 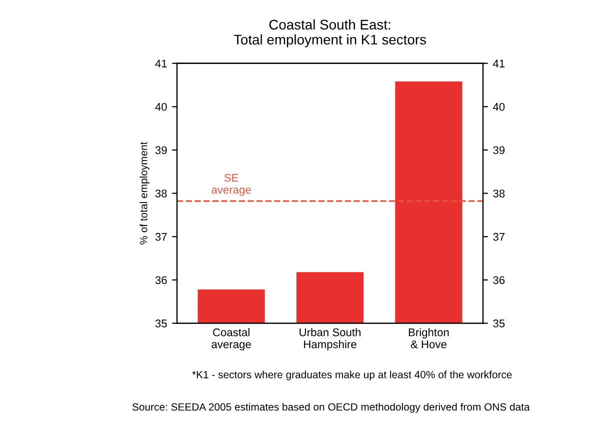 What do you see at coordinates (161, 280) in the screenshot?
I see `y-tick-label: 36` at bounding box center [161, 280].